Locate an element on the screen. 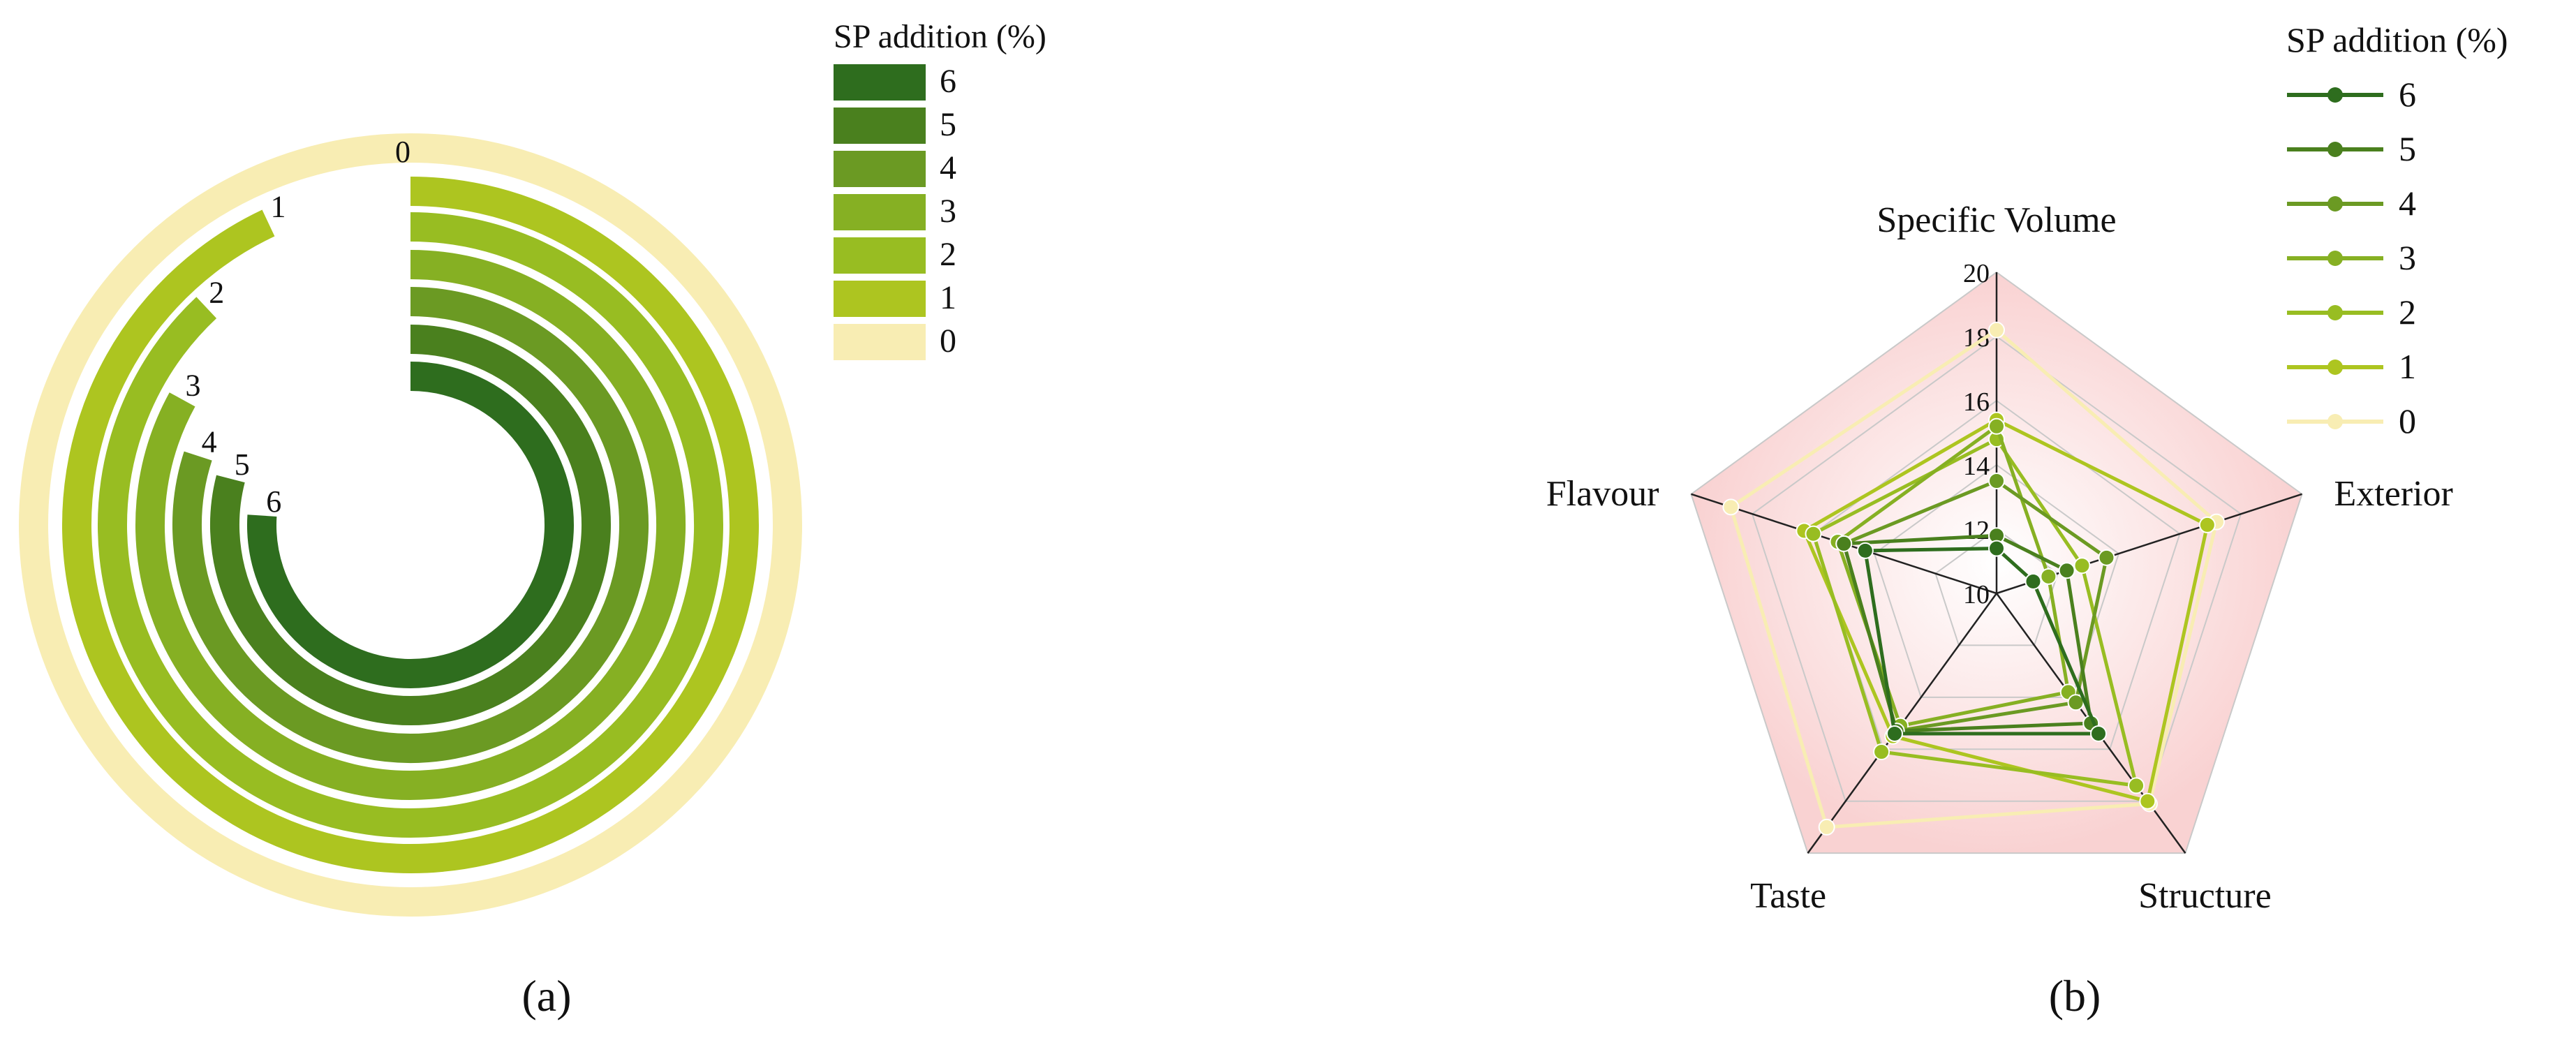  radial-bar-label-0: 0 is located at coordinates (402, 152).